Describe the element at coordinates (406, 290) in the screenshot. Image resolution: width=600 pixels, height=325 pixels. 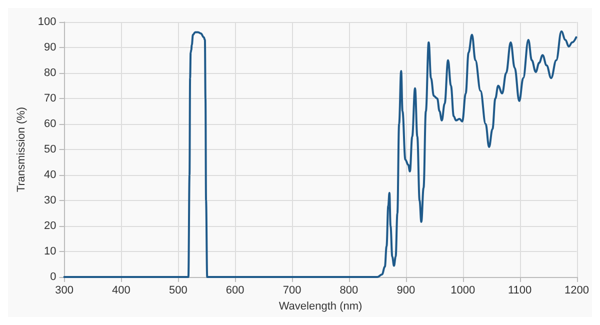
I see `x-tick-label: 900` at that location.